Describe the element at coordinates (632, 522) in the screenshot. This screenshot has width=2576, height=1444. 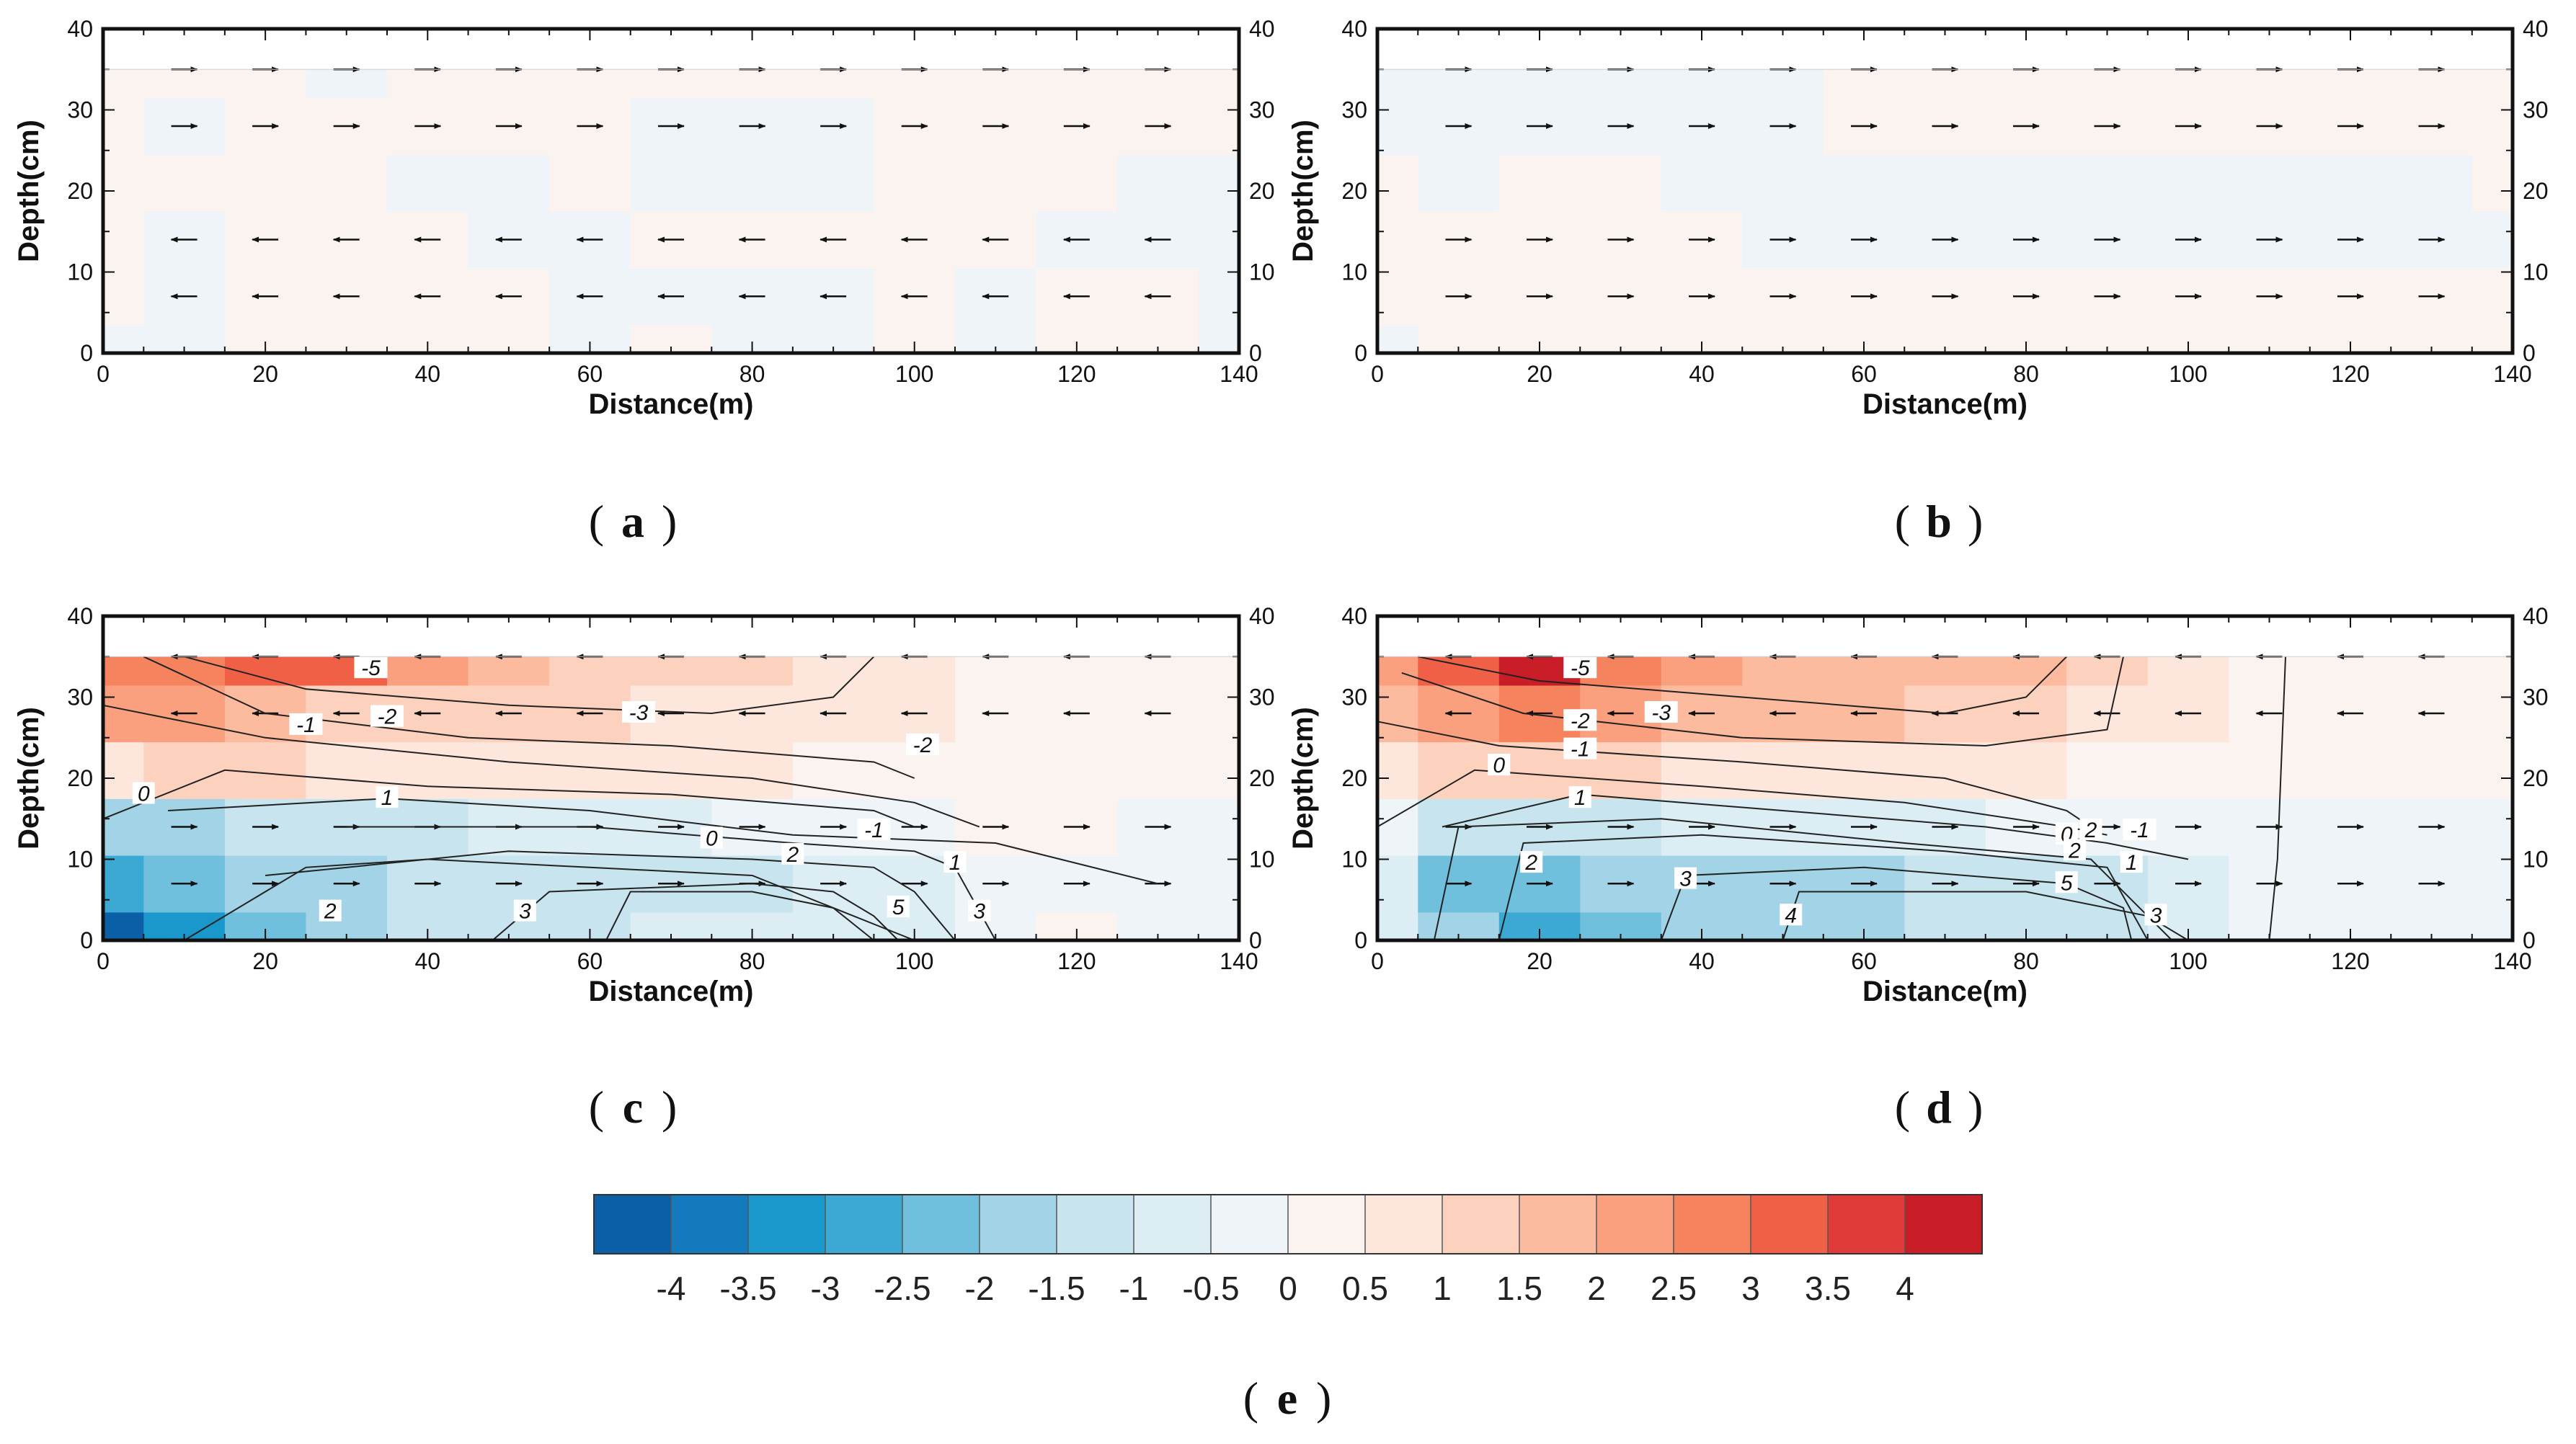
I see `caption-a-letter: a` at that location.